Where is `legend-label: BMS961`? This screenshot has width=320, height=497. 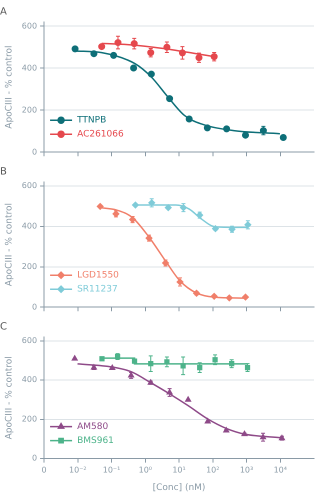
legend-label: BMS961 is located at coordinates (95, 441).